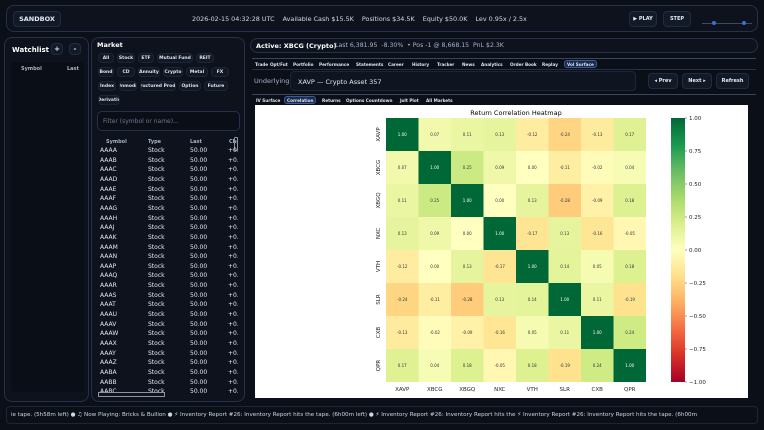  I want to click on filter-chip: Crypto, so click(173, 72).